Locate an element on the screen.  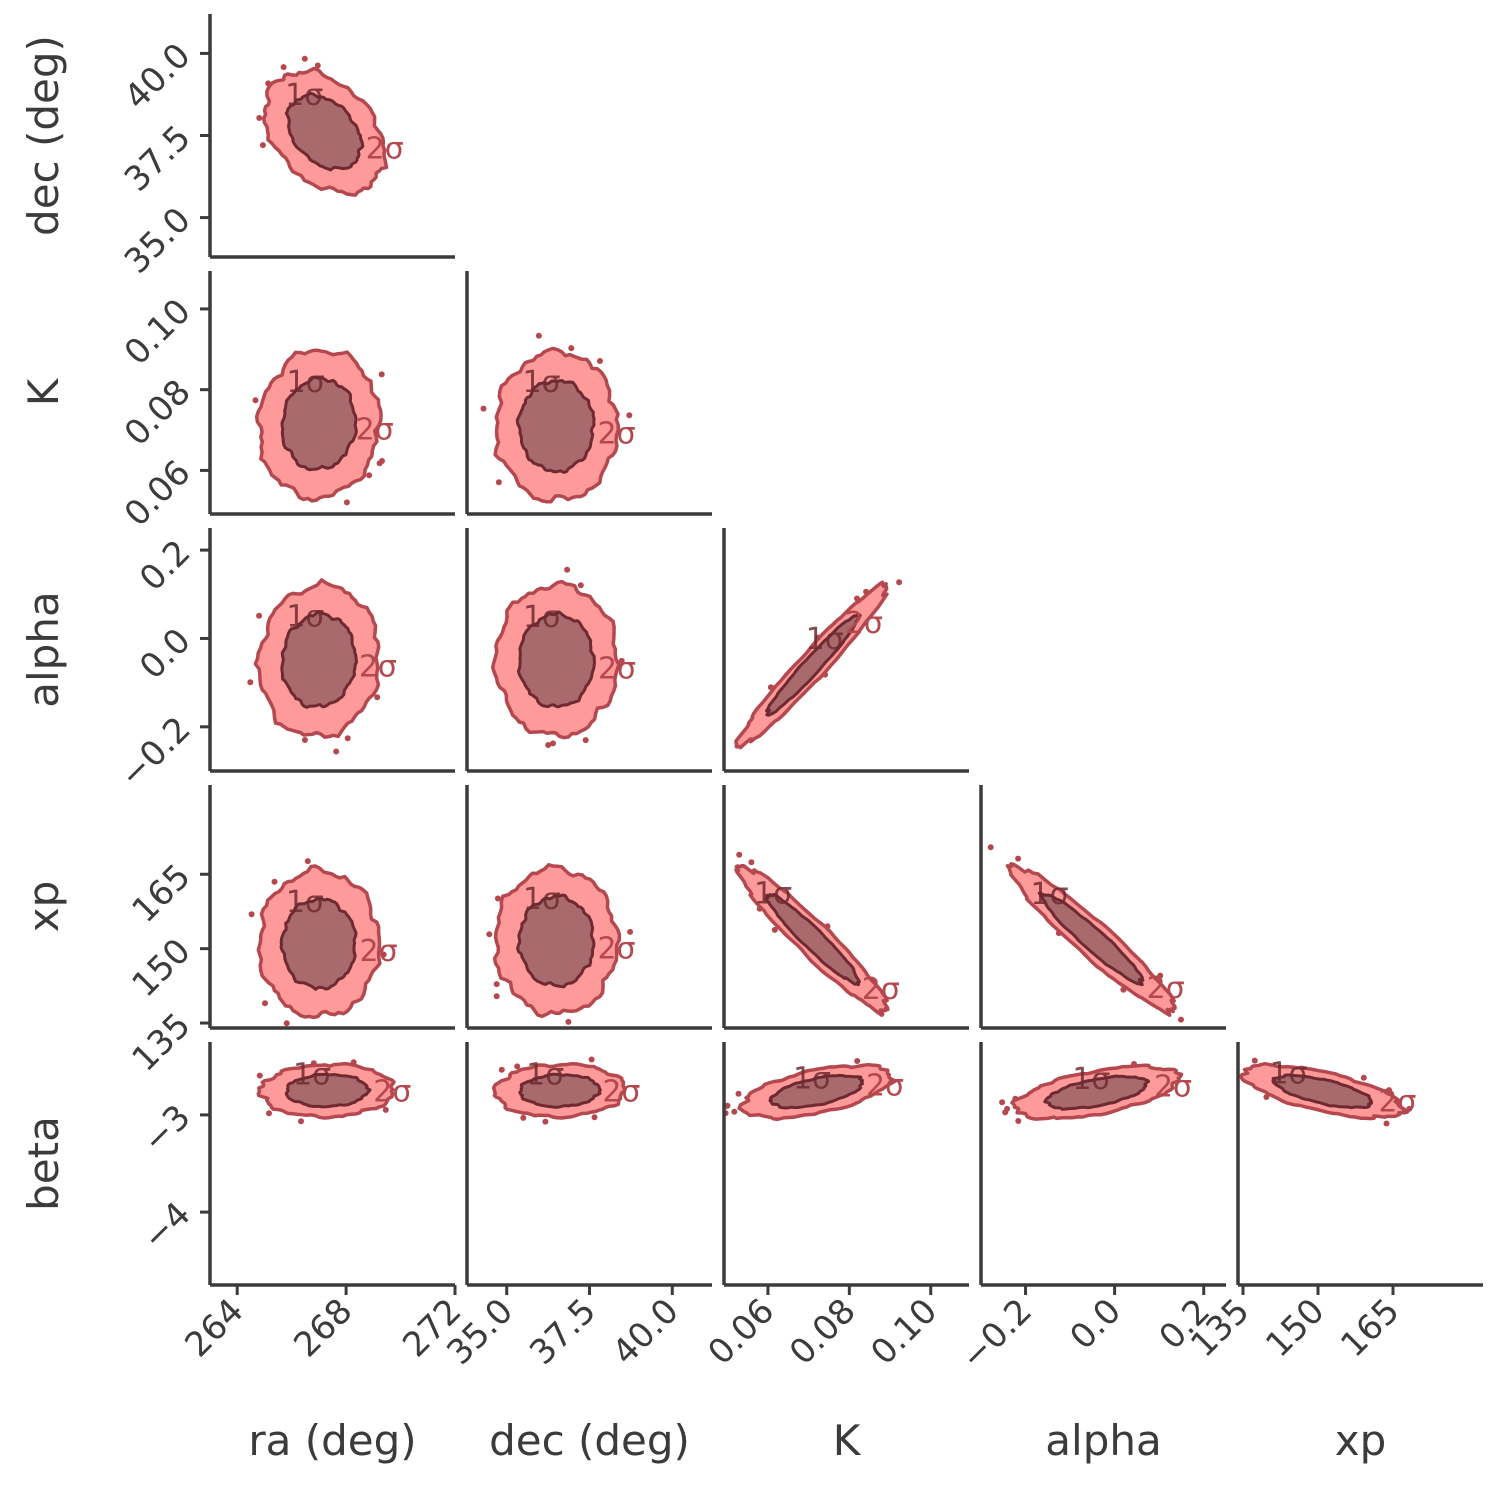
x-axis-label: alpha is located at coordinates (1103, 1440).